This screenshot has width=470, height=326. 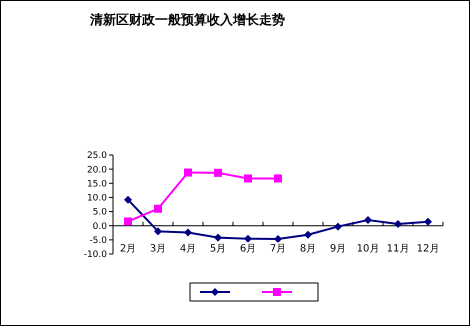 I want to click on x-tick-label: 8月, so click(x=308, y=249).